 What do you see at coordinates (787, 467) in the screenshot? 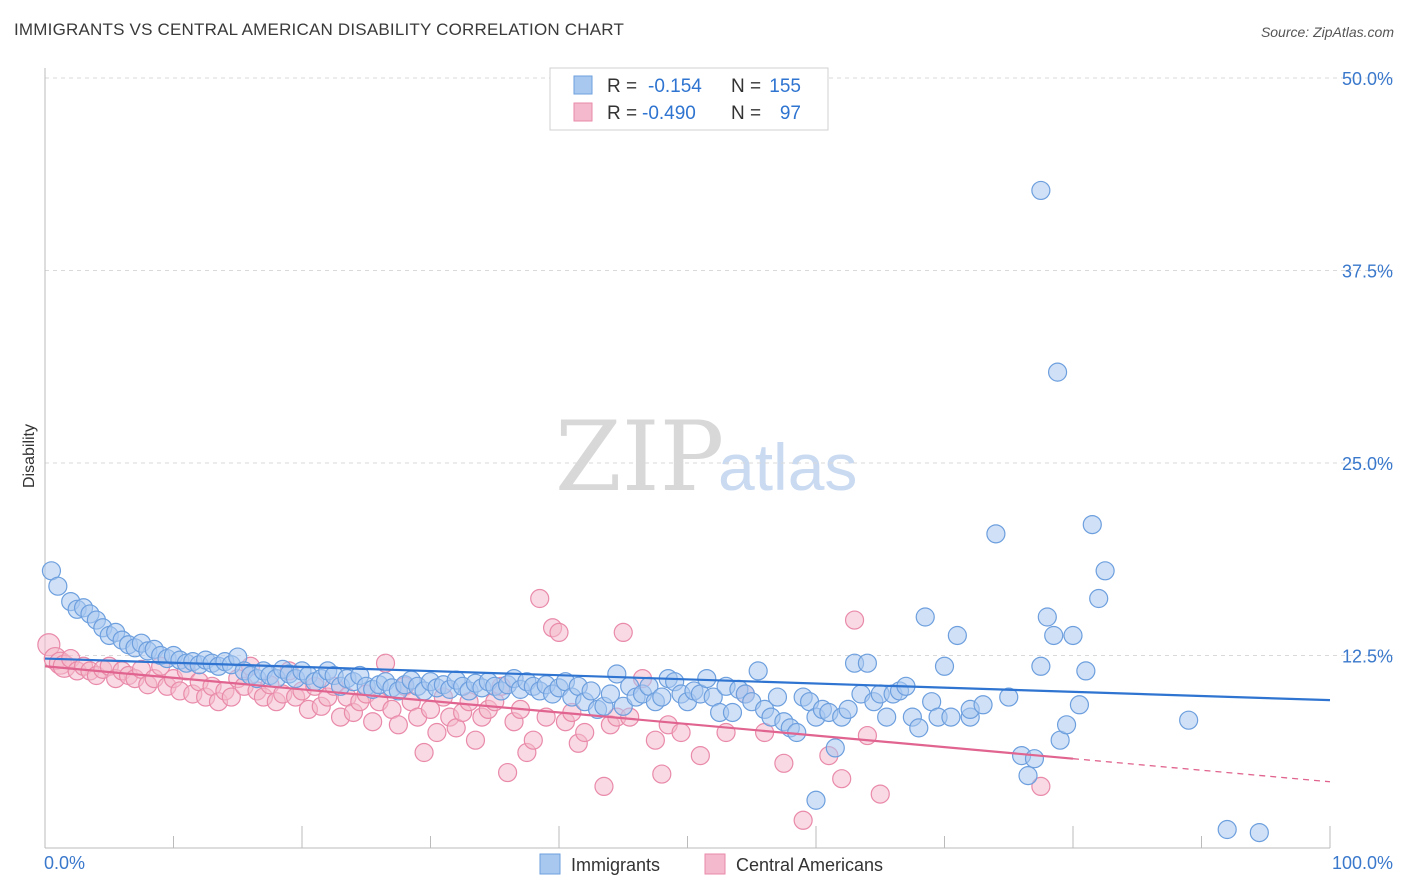
I see `watermark-atlas: atlas` at bounding box center [787, 467].